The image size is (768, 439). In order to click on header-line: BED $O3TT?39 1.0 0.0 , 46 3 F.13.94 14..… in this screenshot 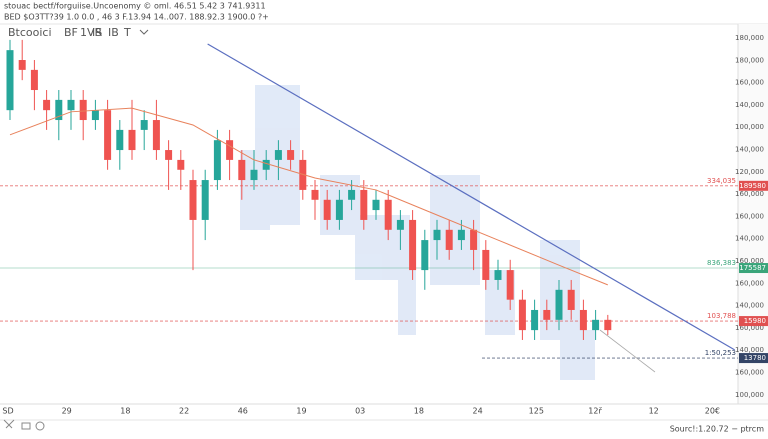, I will do `click(136, 17)`.